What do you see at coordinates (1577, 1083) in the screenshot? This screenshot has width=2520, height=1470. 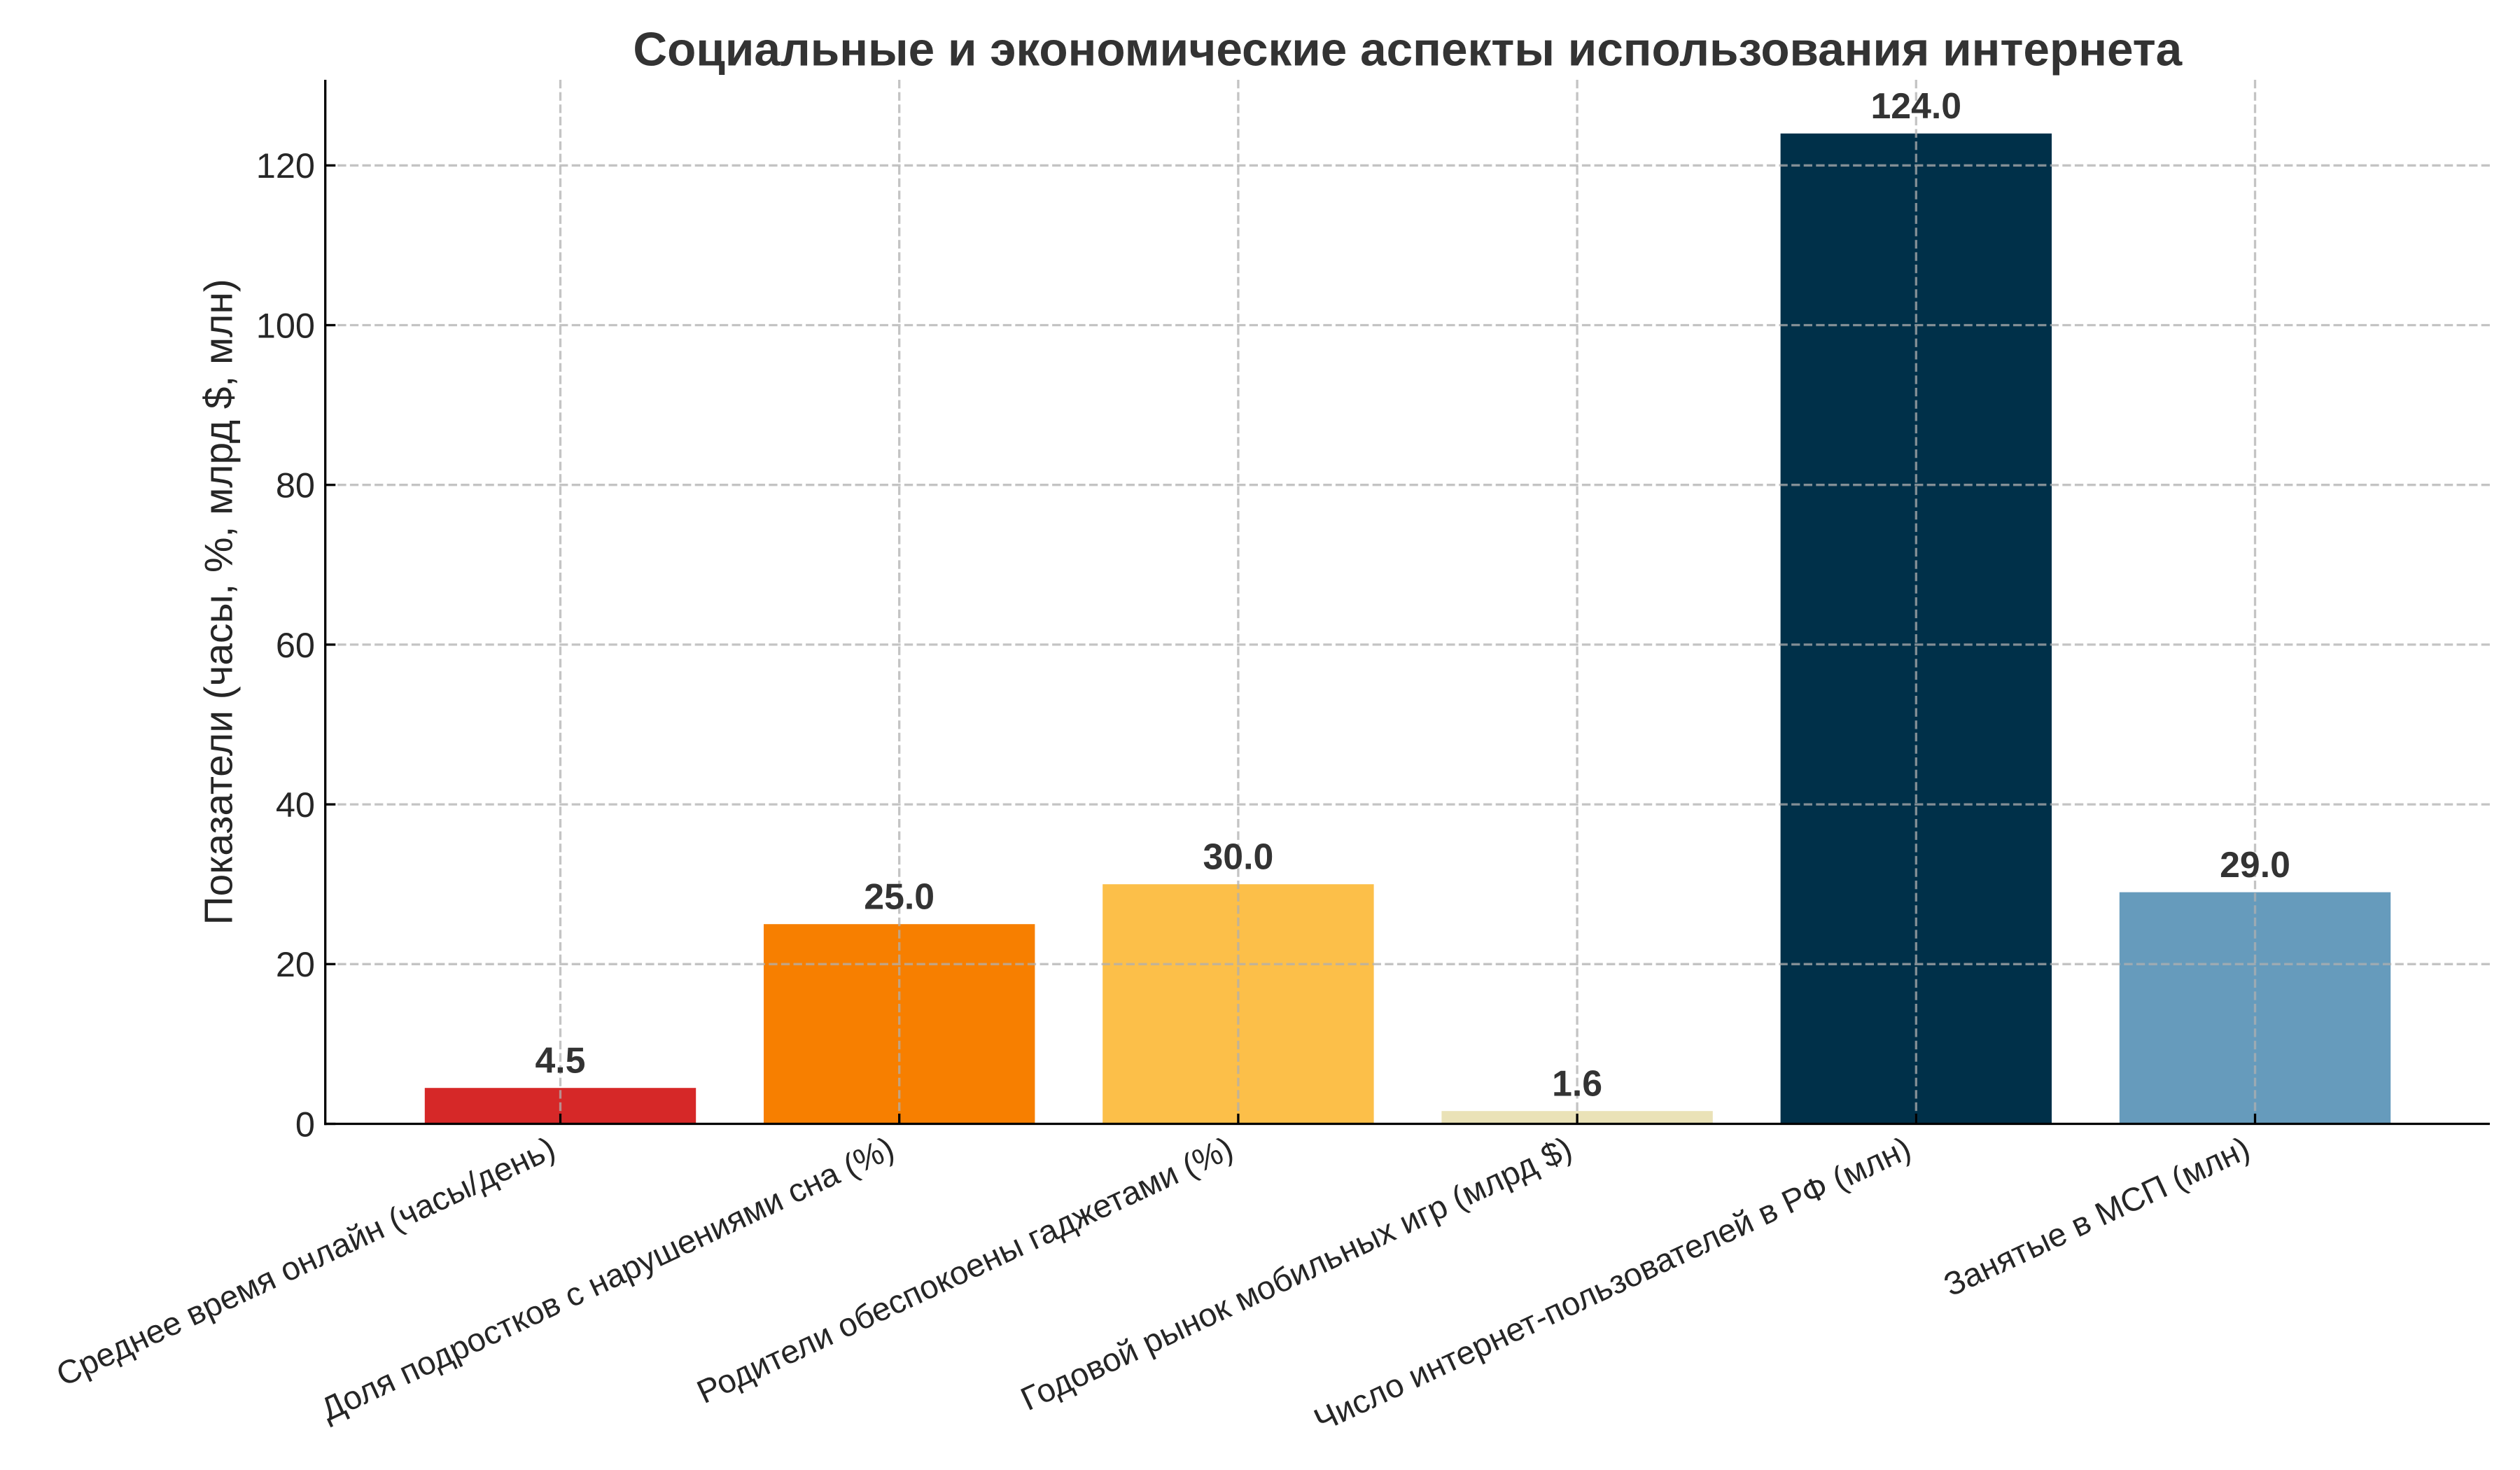 I see `svg-text: 1.6` at bounding box center [1577, 1083].